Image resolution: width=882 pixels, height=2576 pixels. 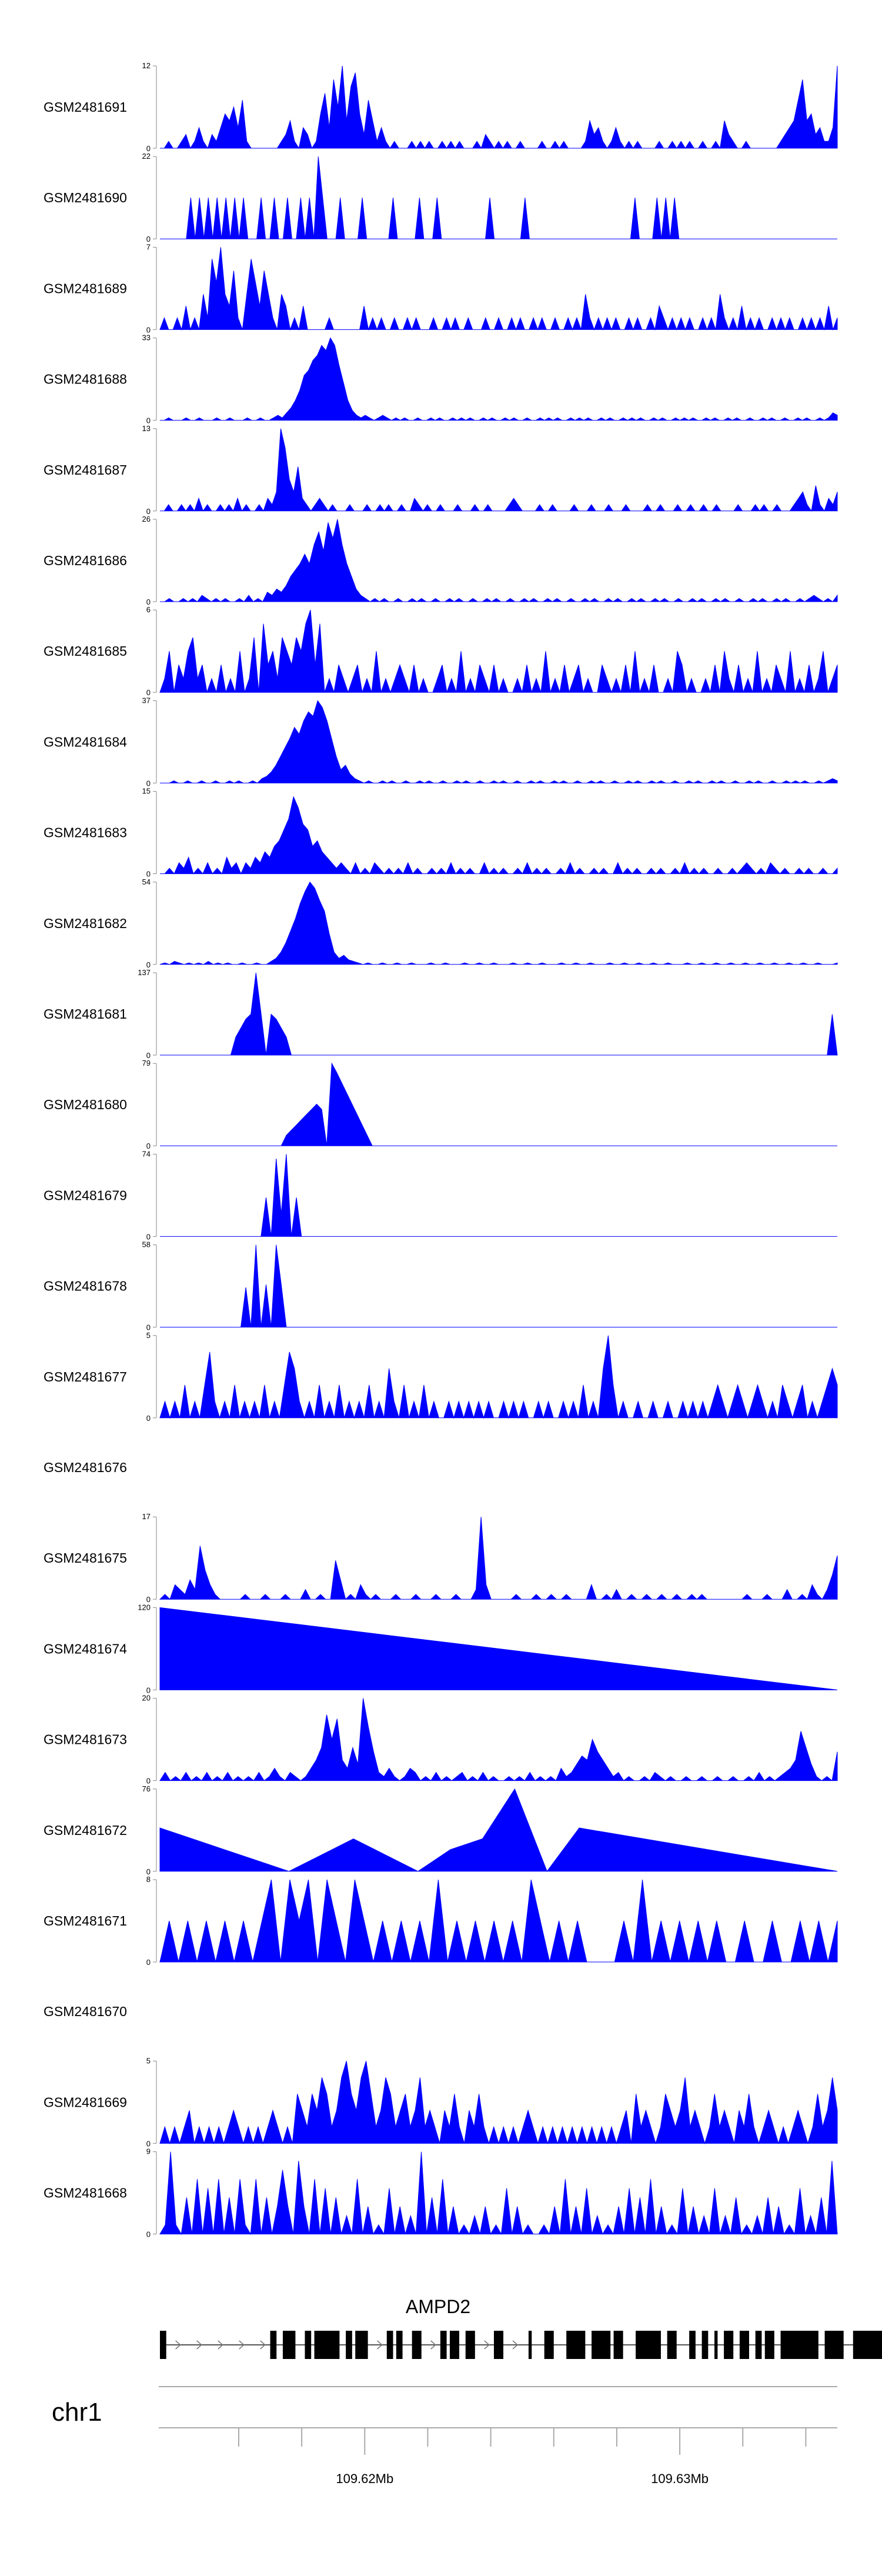 I want to click on y-max-label: 6, so click(x=148, y=609).